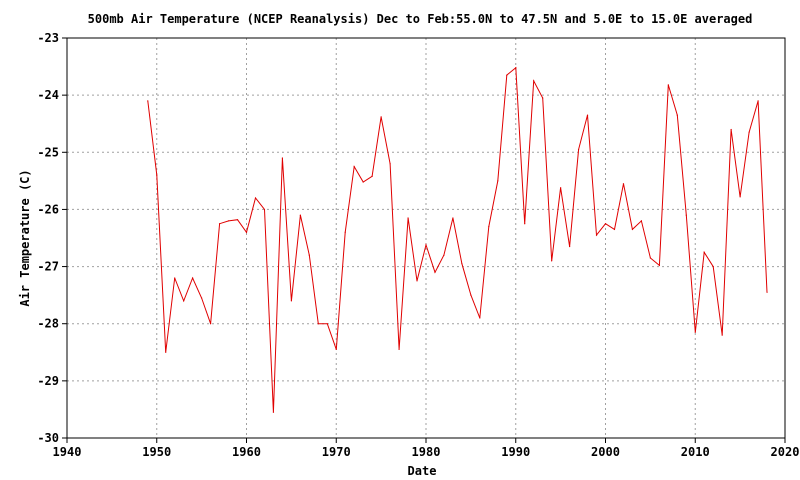 The image size is (800, 480). What do you see at coordinates (48, 267) in the screenshot?
I see `y-tick-label: -27` at bounding box center [48, 267].